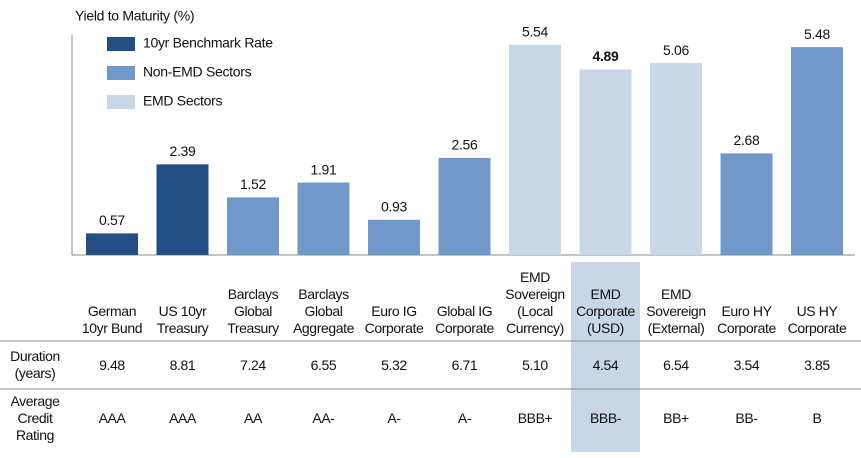 Image resolution: width=861 pixels, height=458 pixels. What do you see at coordinates (253, 184) in the screenshot?
I see `value-label: 1.52` at bounding box center [253, 184].